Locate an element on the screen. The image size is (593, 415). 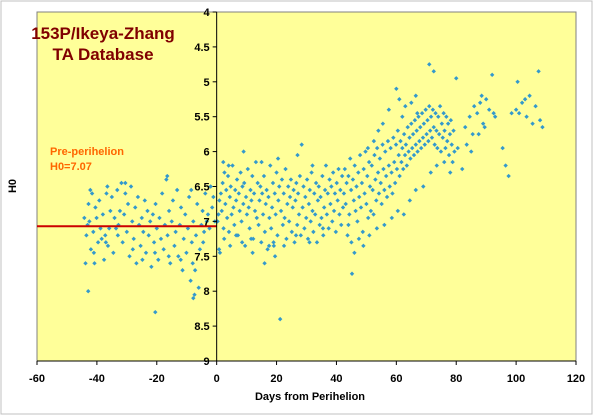
y-tick-label: 8 is located at coordinates (207, 292).